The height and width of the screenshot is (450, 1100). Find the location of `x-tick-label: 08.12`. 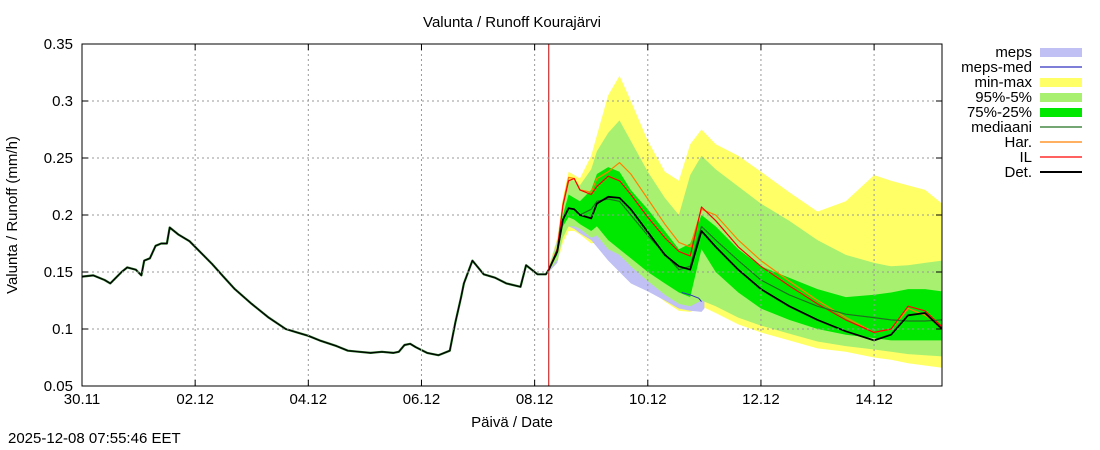

x-tick-label: 08.12 is located at coordinates (535, 399).